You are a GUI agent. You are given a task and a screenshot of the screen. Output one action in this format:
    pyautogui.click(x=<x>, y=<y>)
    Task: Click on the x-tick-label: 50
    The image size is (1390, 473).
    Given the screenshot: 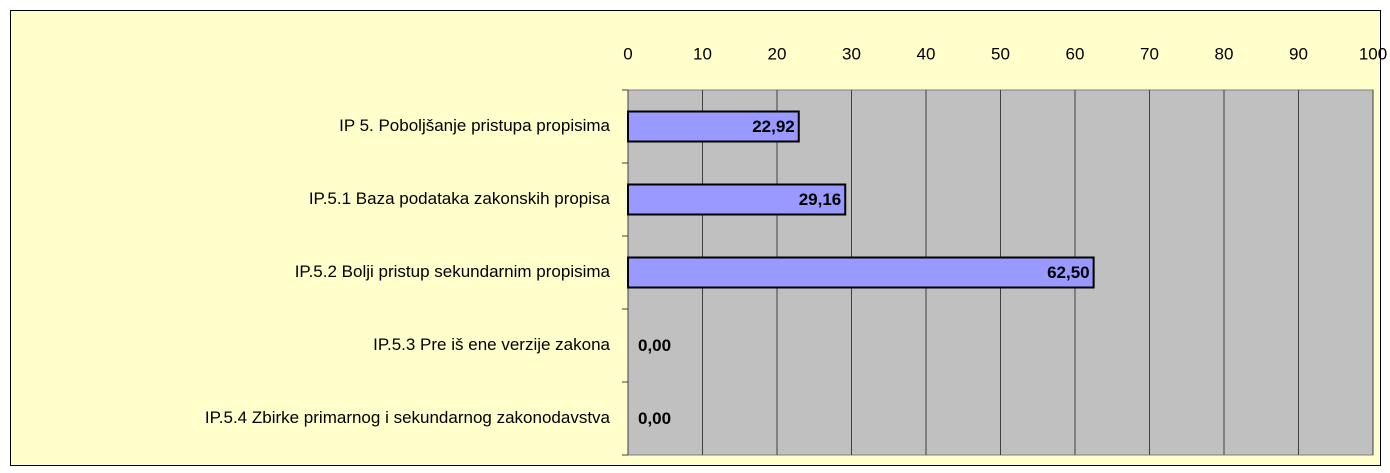 What is the action you would take?
    pyautogui.click(x=1000, y=53)
    